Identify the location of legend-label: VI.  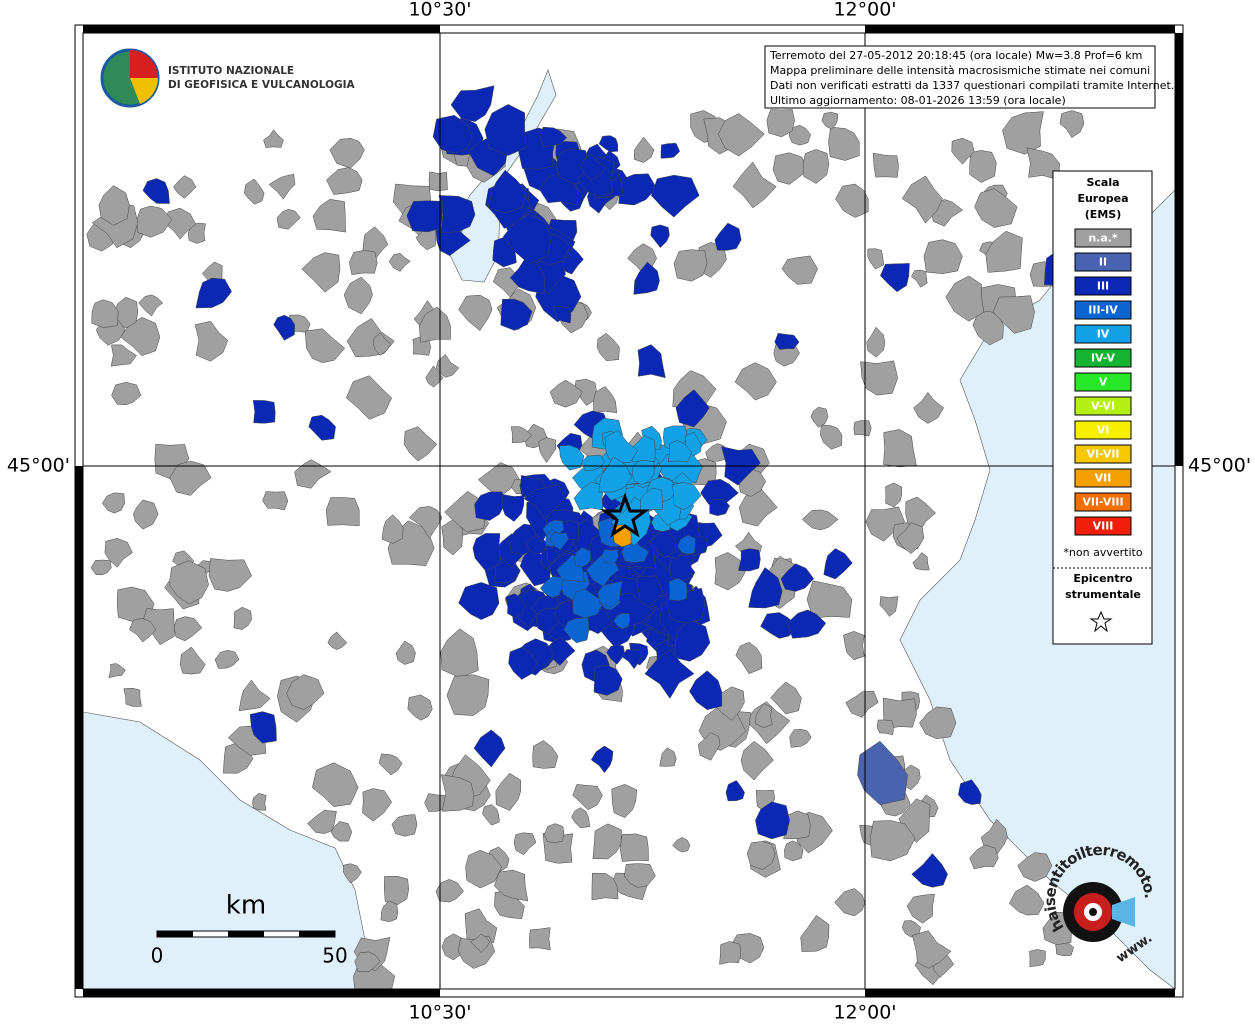
(1103, 430).